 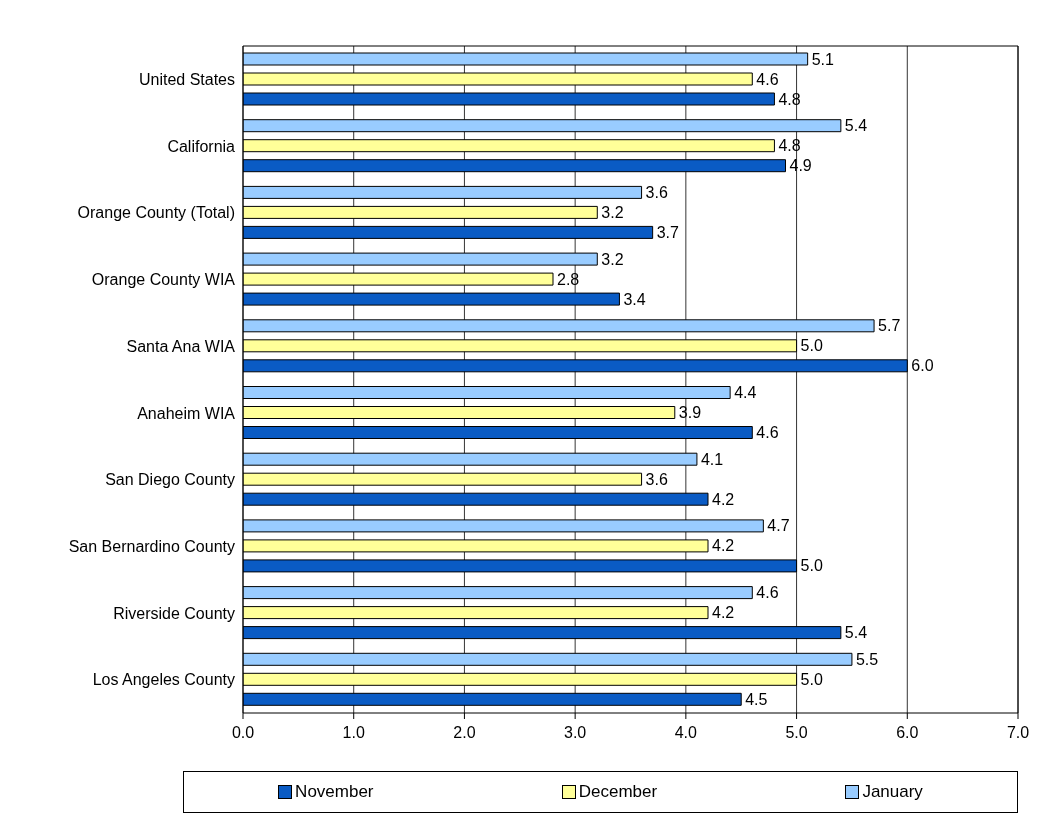 I want to click on y-tick-label: Anaheim WIA, so click(x=186, y=413).